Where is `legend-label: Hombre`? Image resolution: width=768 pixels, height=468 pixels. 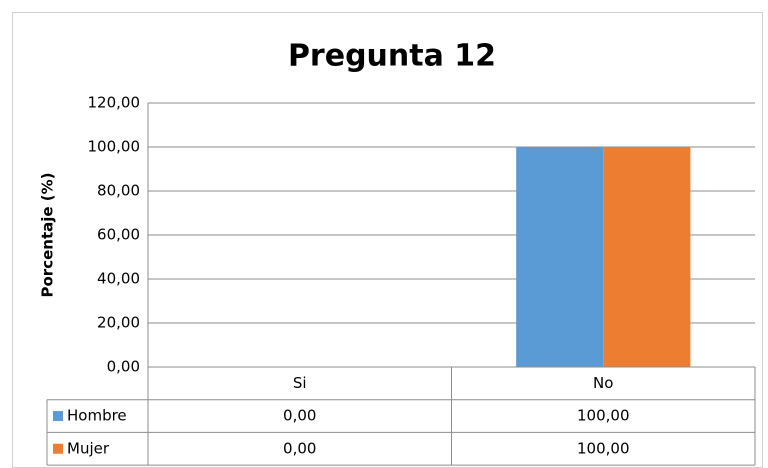
legend-label: Hombre is located at coordinates (97, 416).